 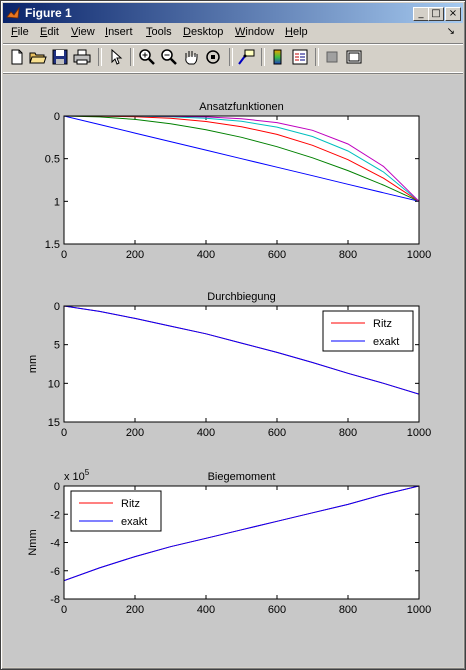 I want to click on maximize-icon: □, so click(x=436, y=13).